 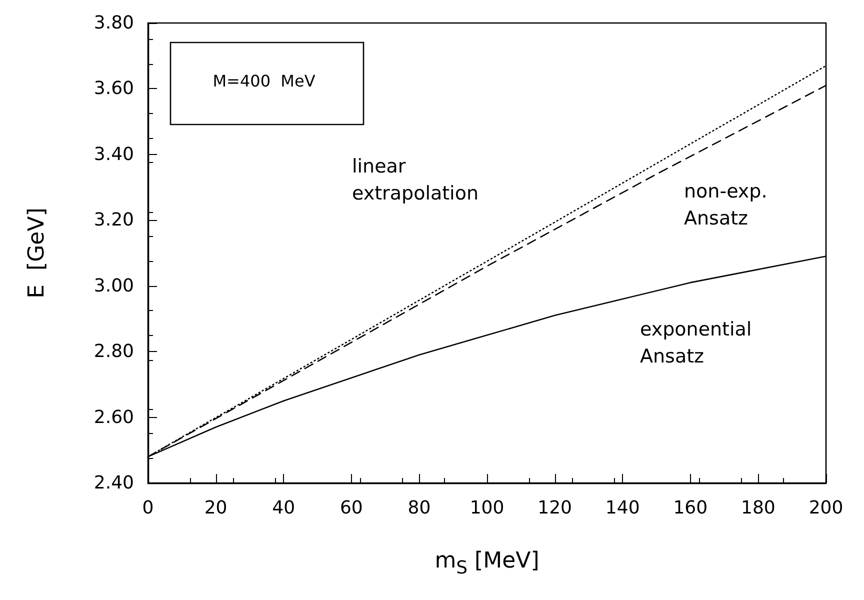 What do you see at coordinates (487, 508) in the screenshot?
I see `x-tick-label: 100` at bounding box center [487, 508].